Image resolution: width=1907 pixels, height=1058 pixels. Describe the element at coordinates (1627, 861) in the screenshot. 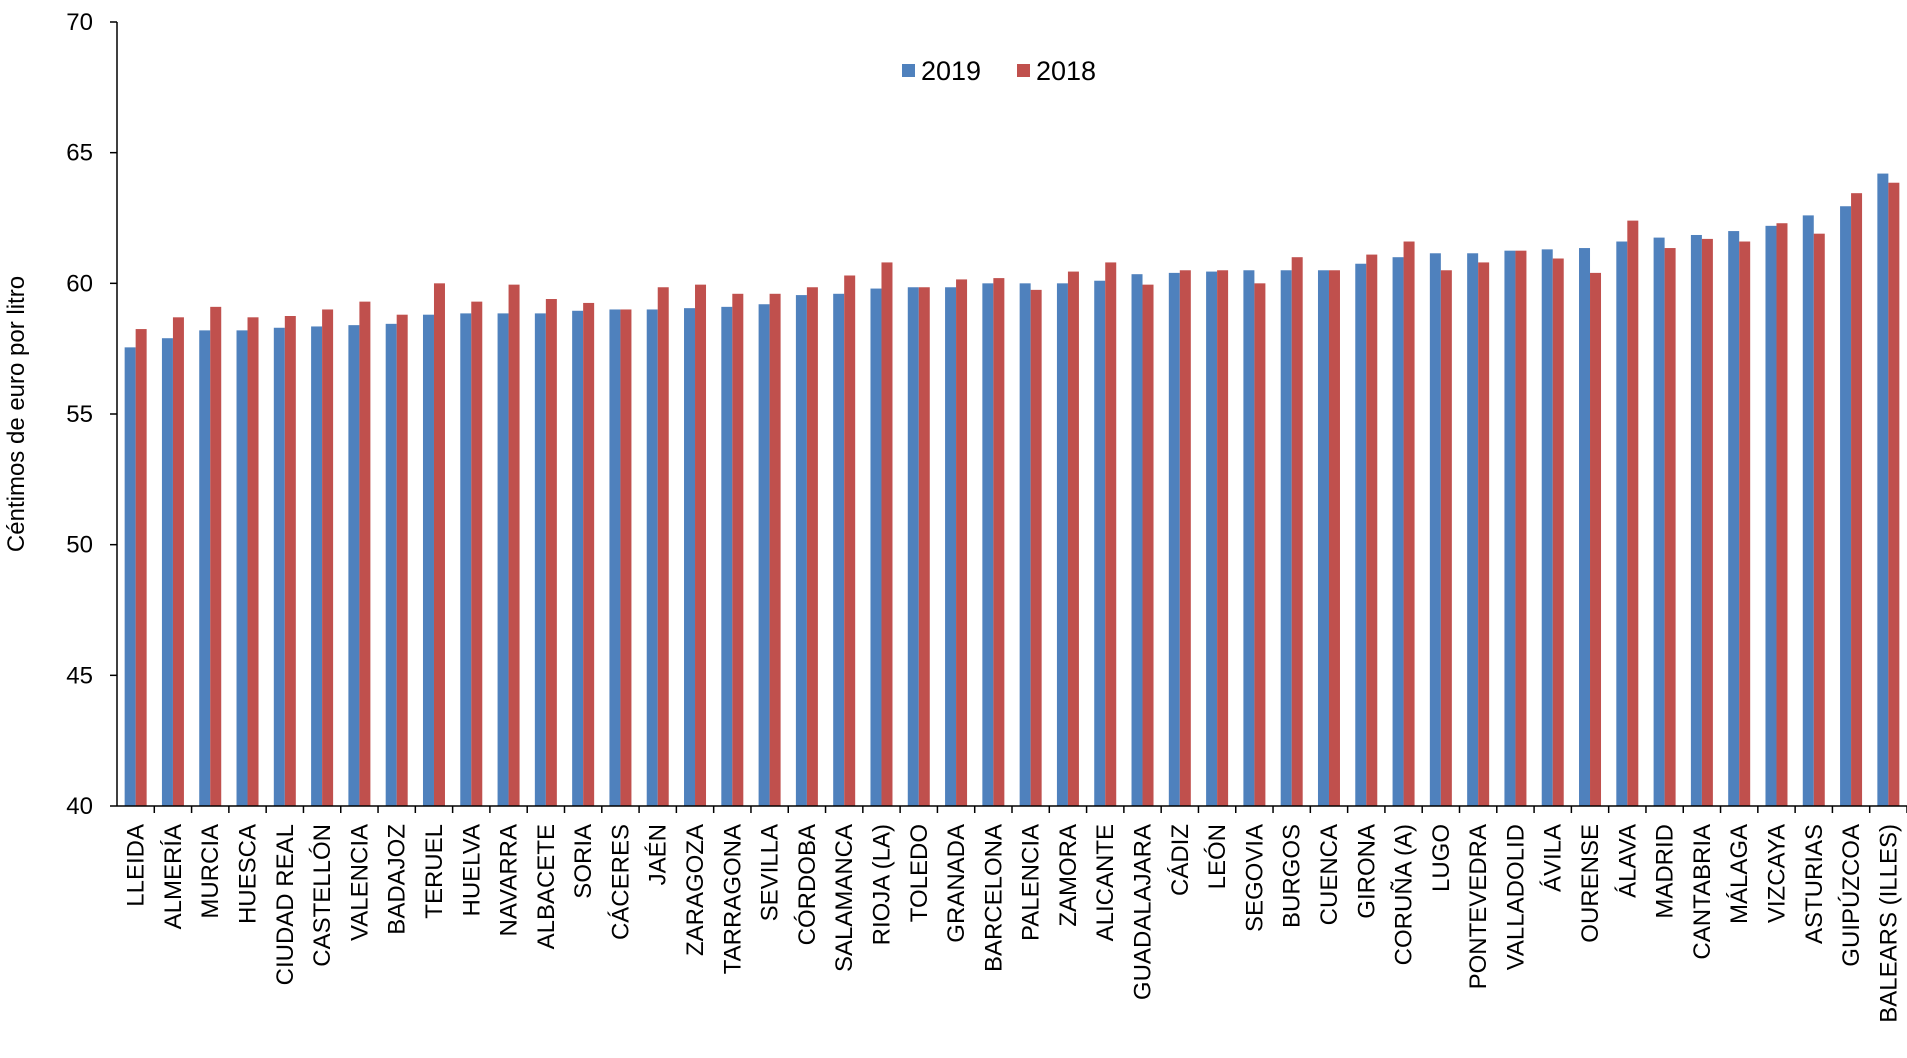

I see `x-category-label: ÁLAVA` at that location.